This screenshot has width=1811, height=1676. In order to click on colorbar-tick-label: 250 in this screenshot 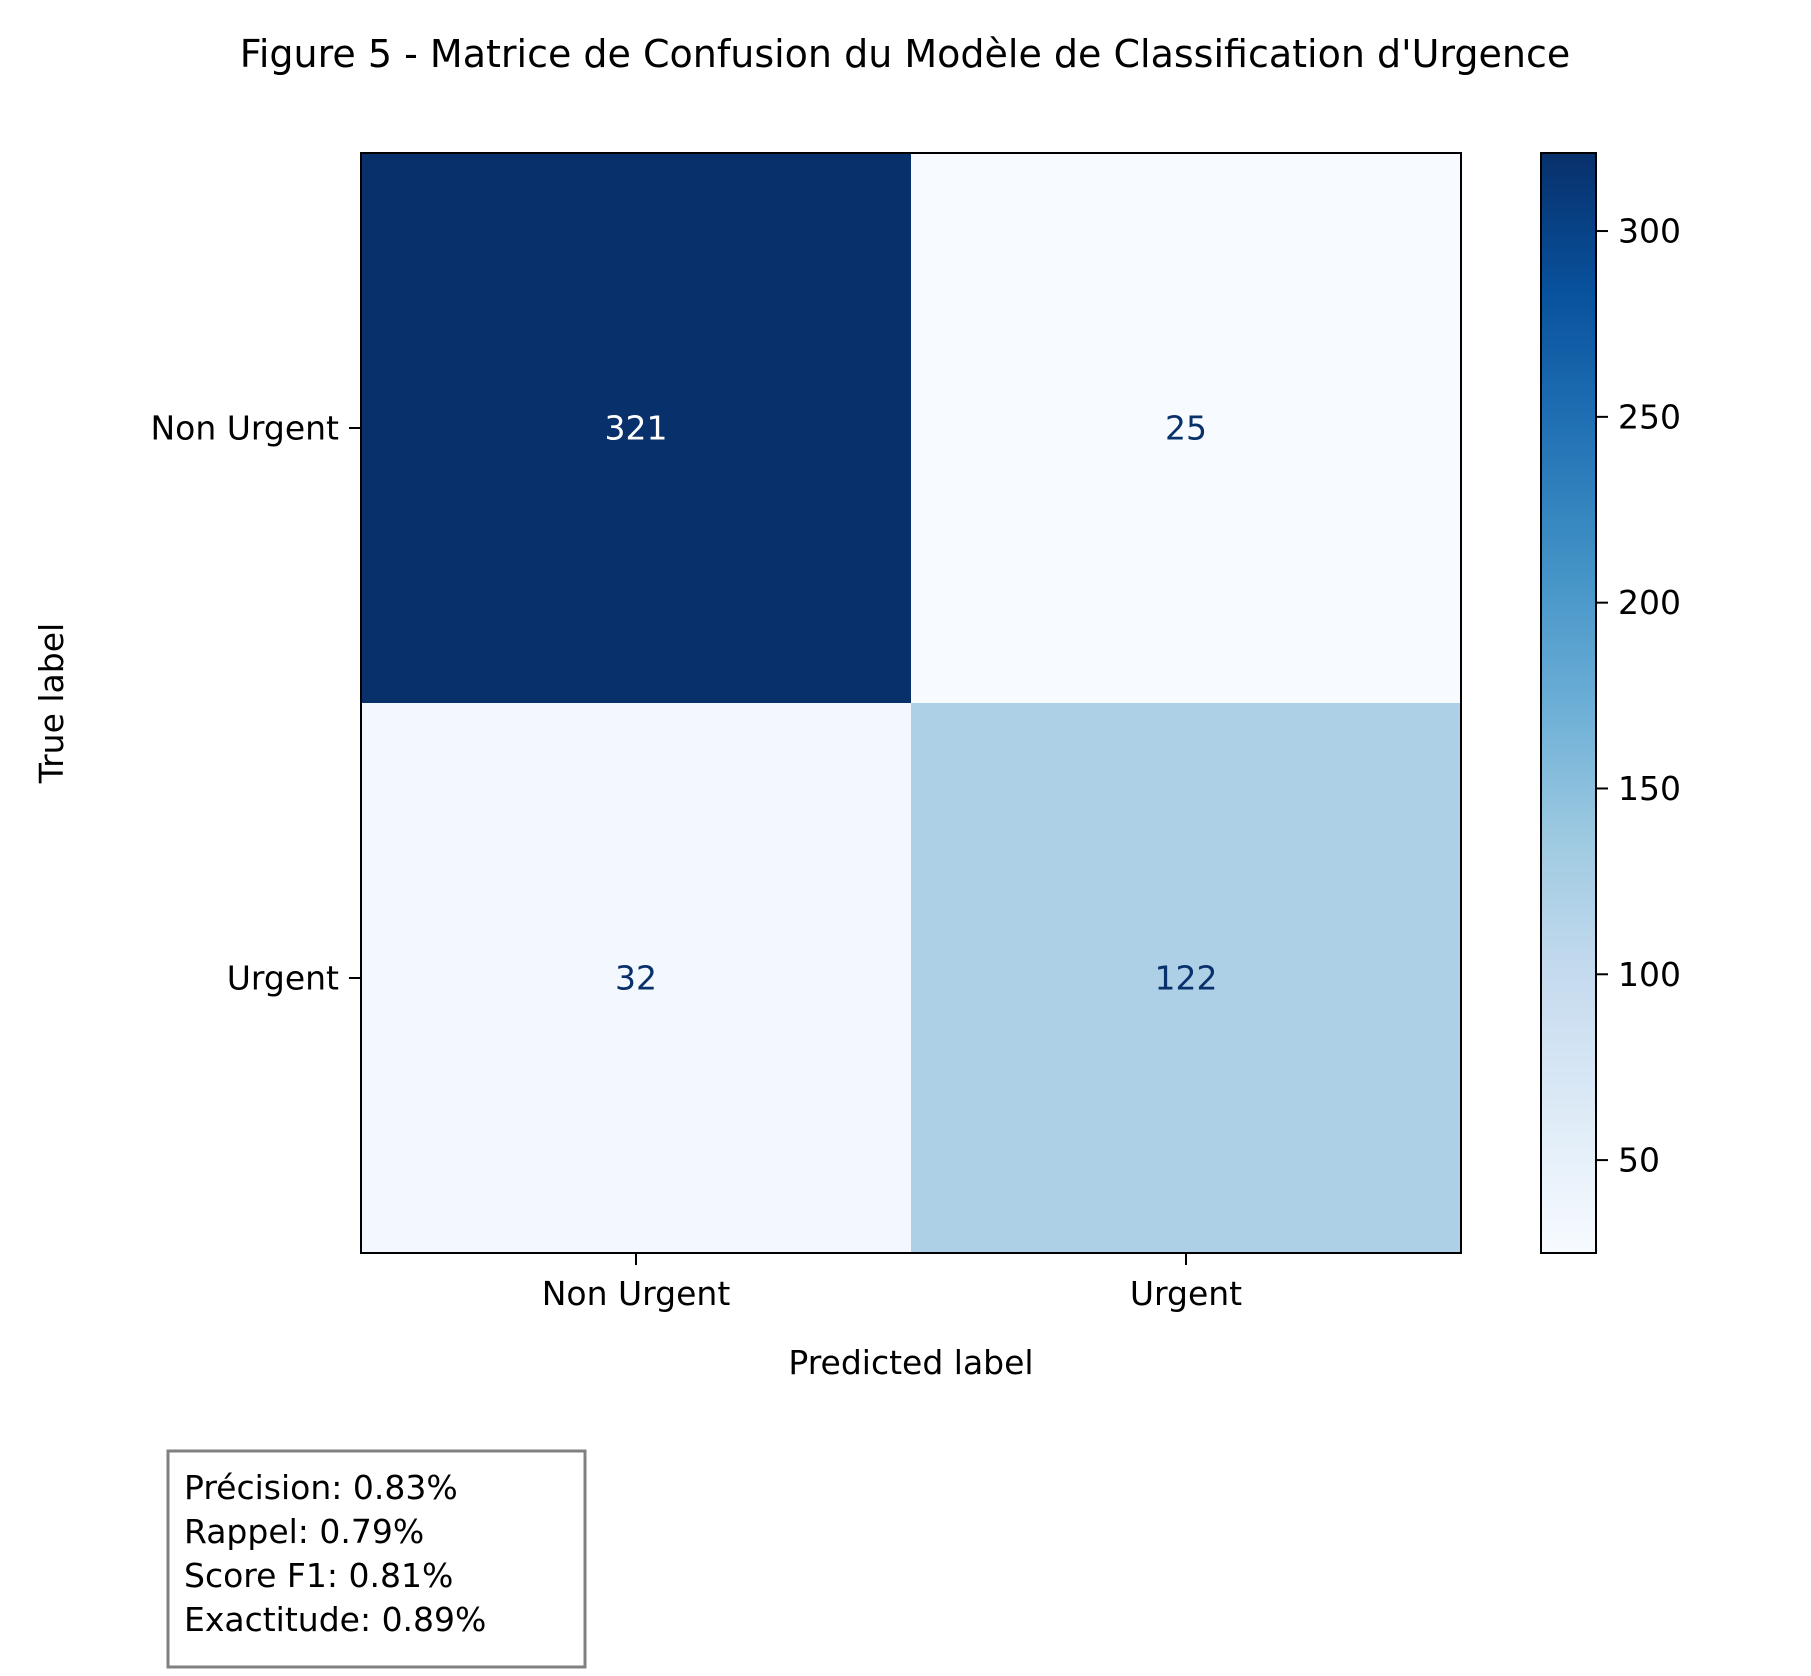, I will do `click(1649, 416)`.